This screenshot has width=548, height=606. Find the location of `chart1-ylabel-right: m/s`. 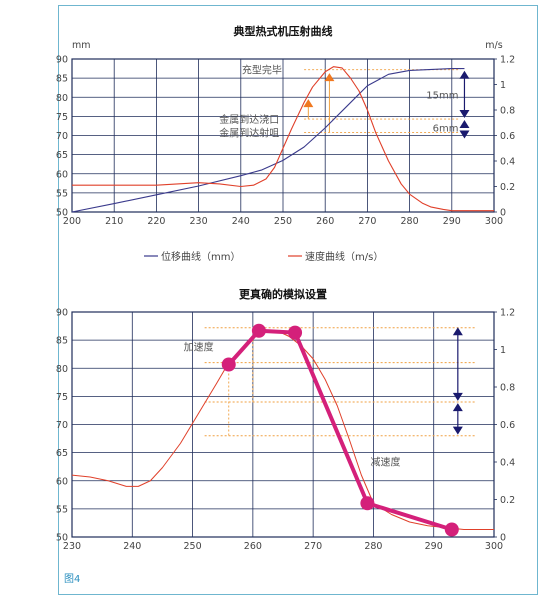

chart1-ylabel-right: m/s is located at coordinates (493, 45).